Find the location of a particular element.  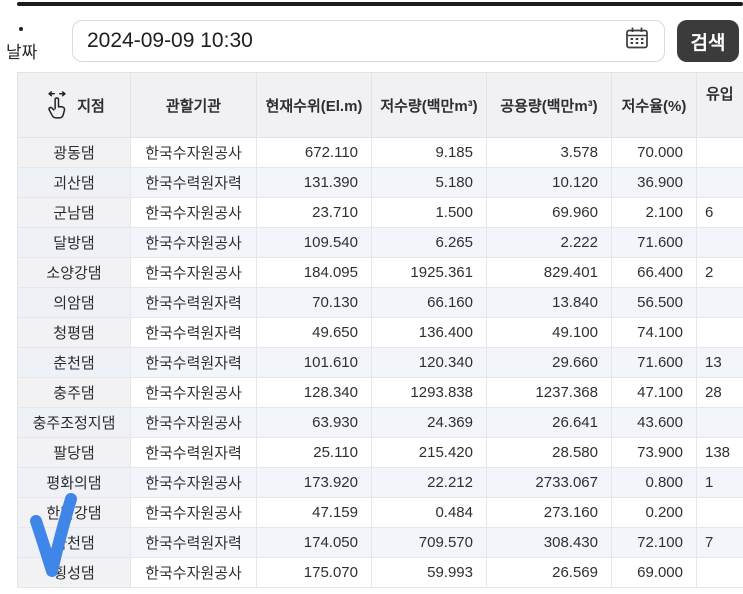

cell-storage: 120.340 is located at coordinates (429, 362).